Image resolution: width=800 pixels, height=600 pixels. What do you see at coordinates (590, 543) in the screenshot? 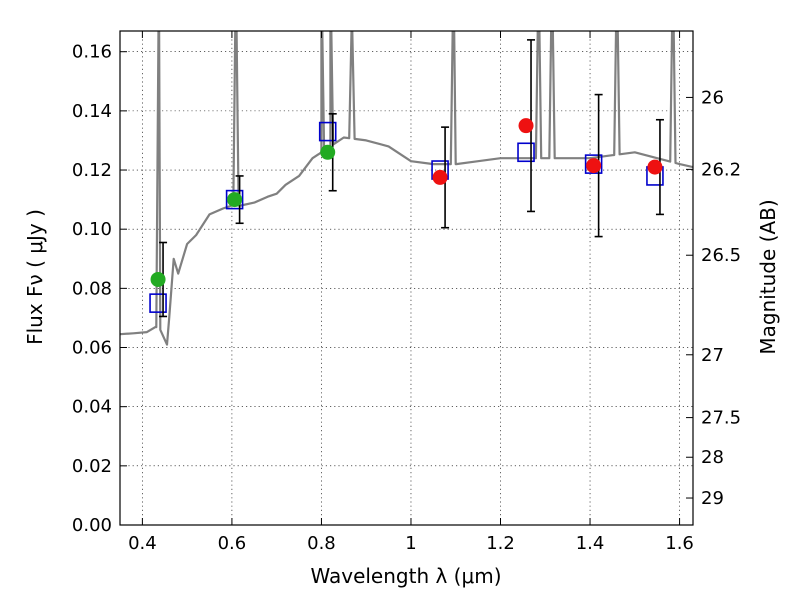
I see `x-tick-label: 1.4` at bounding box center [590, 543].